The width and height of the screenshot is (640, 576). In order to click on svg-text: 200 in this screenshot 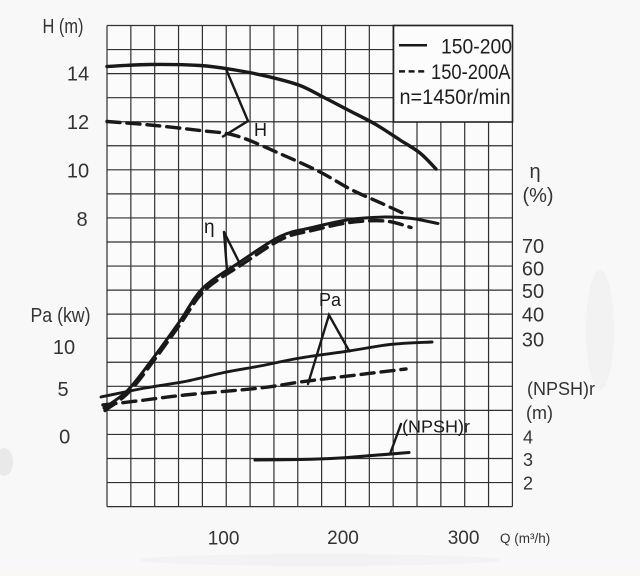, I will do `click(343, 538)`.